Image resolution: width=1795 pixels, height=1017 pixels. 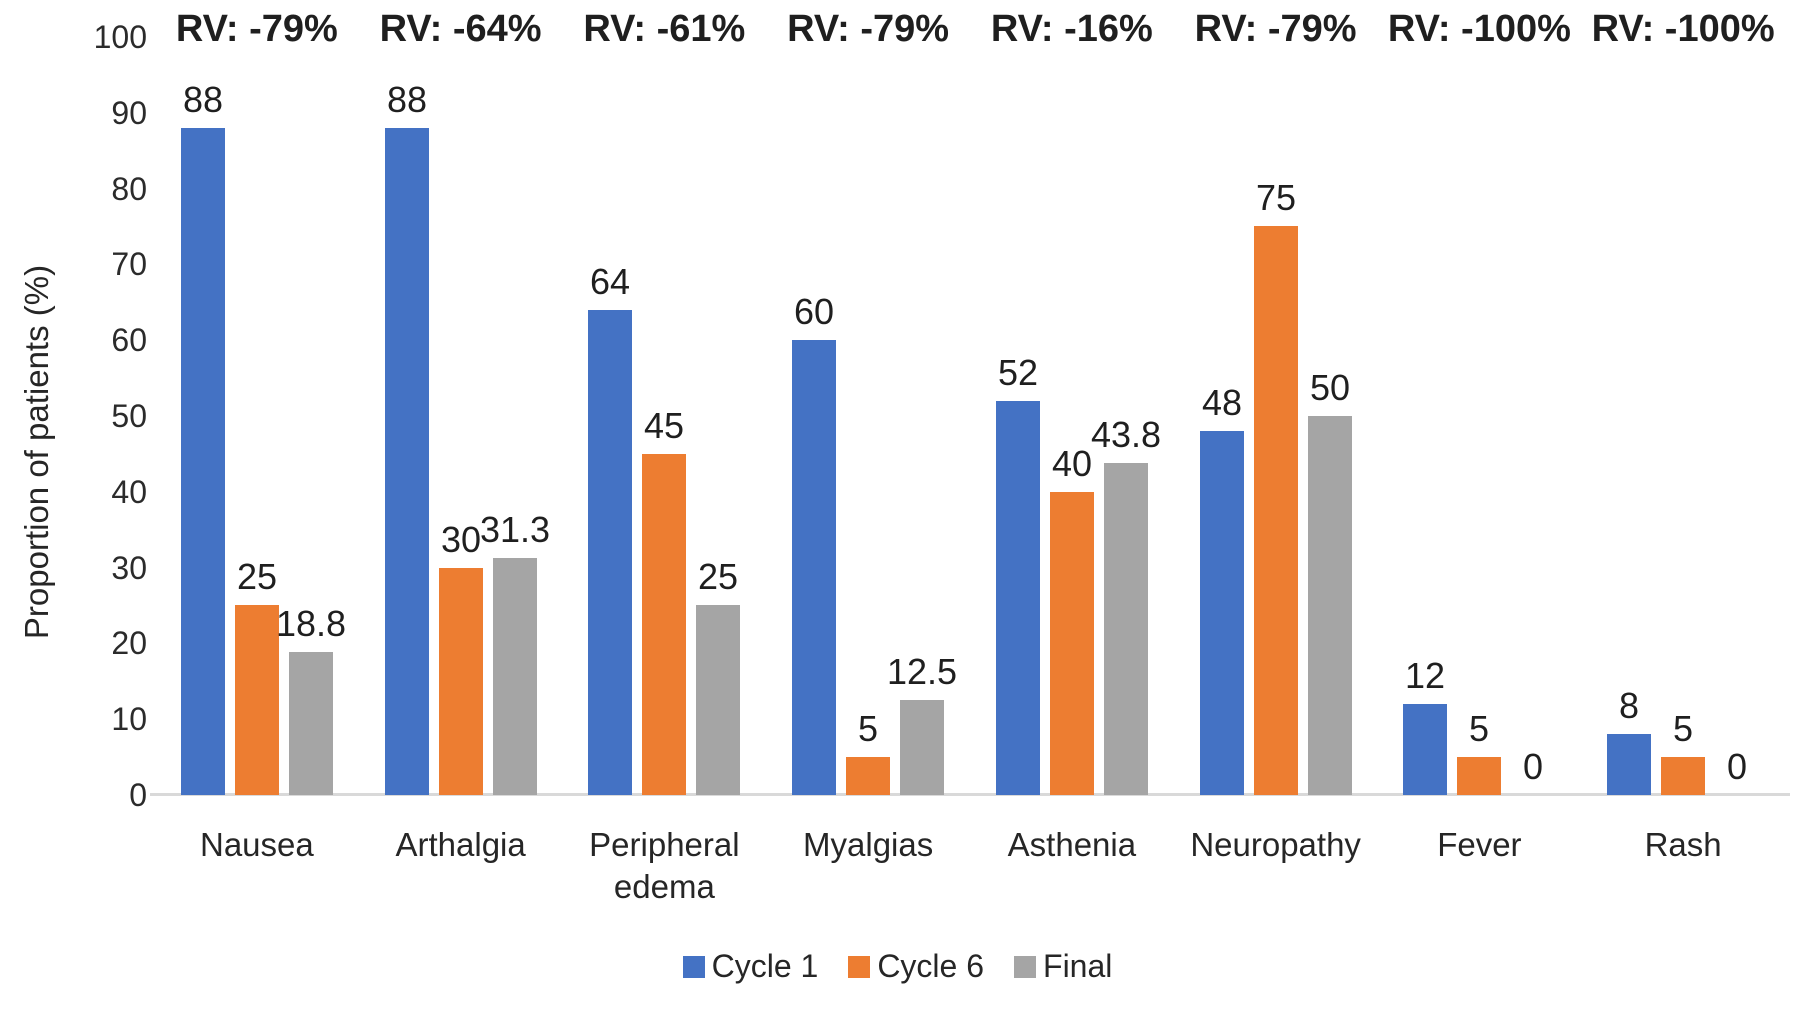 I want to click on bar-value-final-peripheral-edema: 25, so click(x=718, y=576).